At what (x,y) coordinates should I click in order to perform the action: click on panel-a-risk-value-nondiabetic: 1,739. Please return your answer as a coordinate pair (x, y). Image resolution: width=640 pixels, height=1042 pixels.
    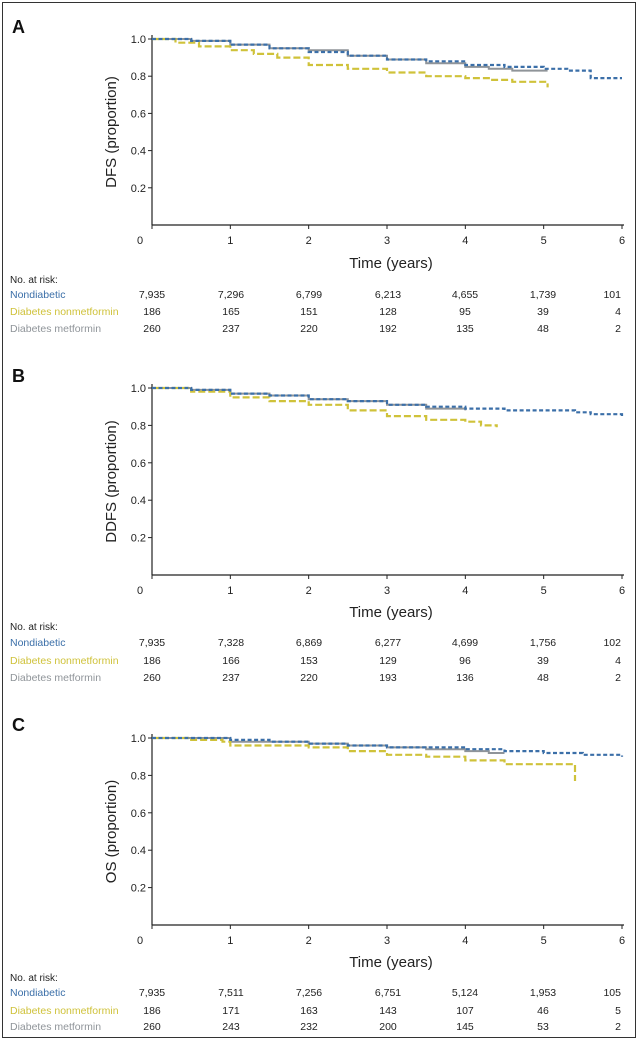
    Looking at the image, I should click on (543, 295).